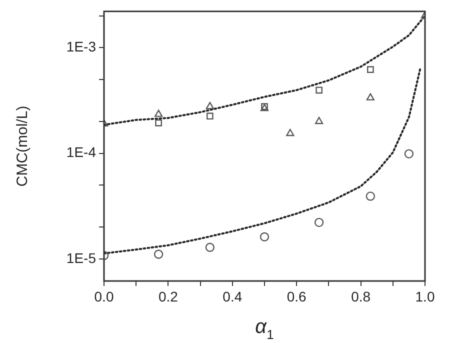  I want to click on y-tick-label: 1E-3, so click(81, 46).